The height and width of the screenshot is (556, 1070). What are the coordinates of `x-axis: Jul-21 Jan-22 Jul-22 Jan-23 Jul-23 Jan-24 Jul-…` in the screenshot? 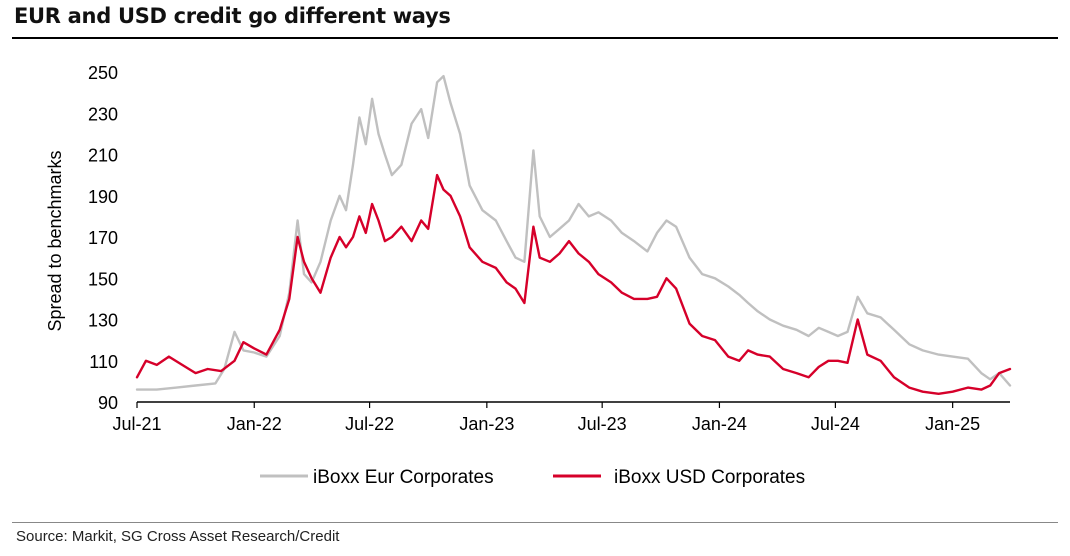 It's located at (561, 417).